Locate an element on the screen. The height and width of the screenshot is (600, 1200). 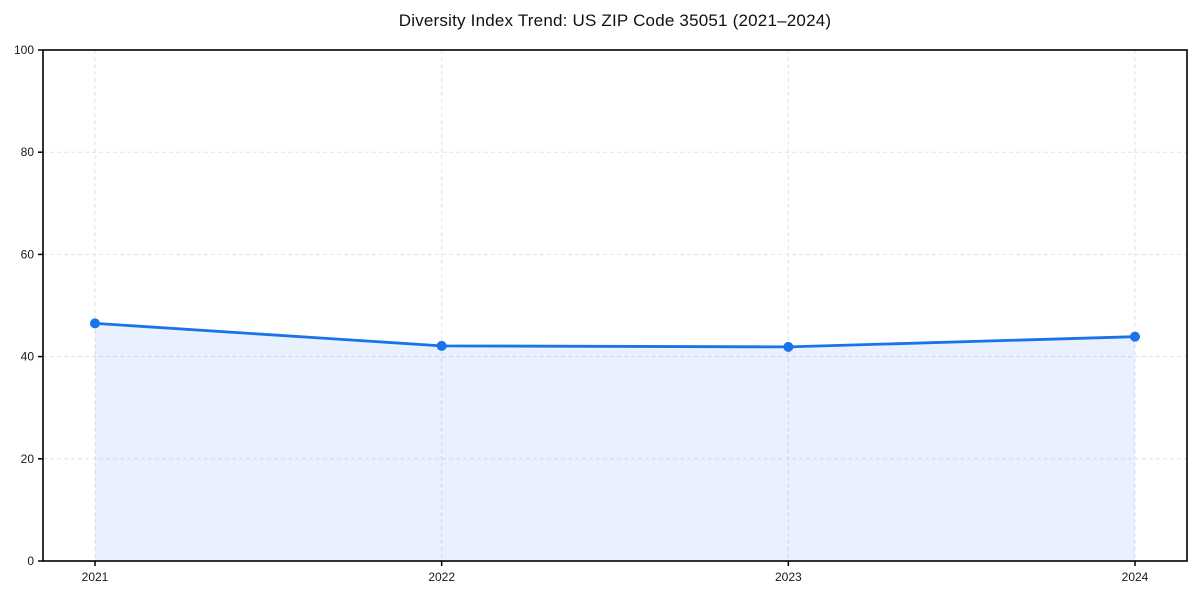
x-tick-label: 2024 is located at coordinates (1135, 577).